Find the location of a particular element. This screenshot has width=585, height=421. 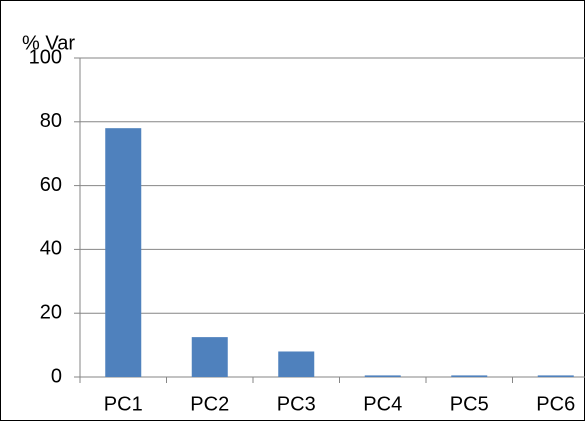

y-tick-label: 100 is located at coordinates (45, 57).